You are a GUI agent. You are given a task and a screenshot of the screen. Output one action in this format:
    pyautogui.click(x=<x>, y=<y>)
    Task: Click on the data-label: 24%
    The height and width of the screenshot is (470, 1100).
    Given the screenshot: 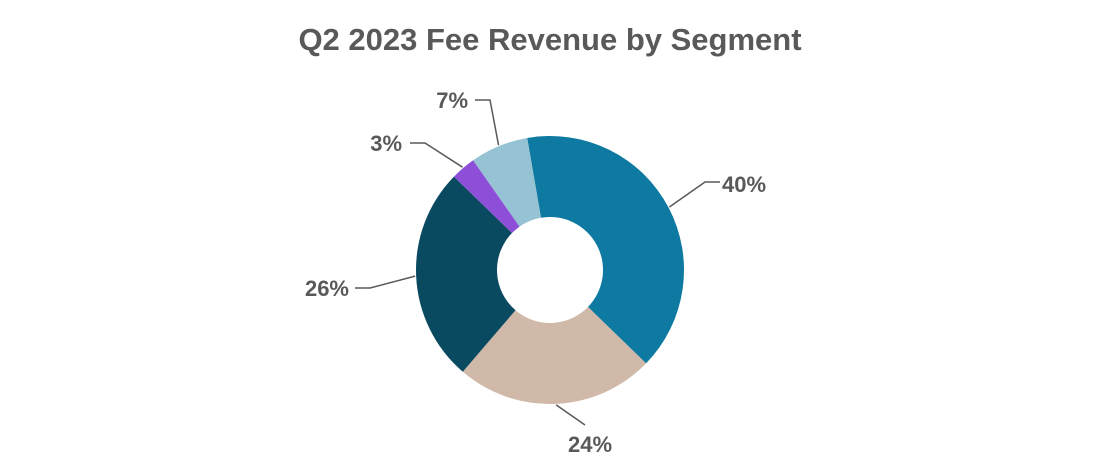 What is the action you would take?
    pyautogui.click(x=590, y=444)
    